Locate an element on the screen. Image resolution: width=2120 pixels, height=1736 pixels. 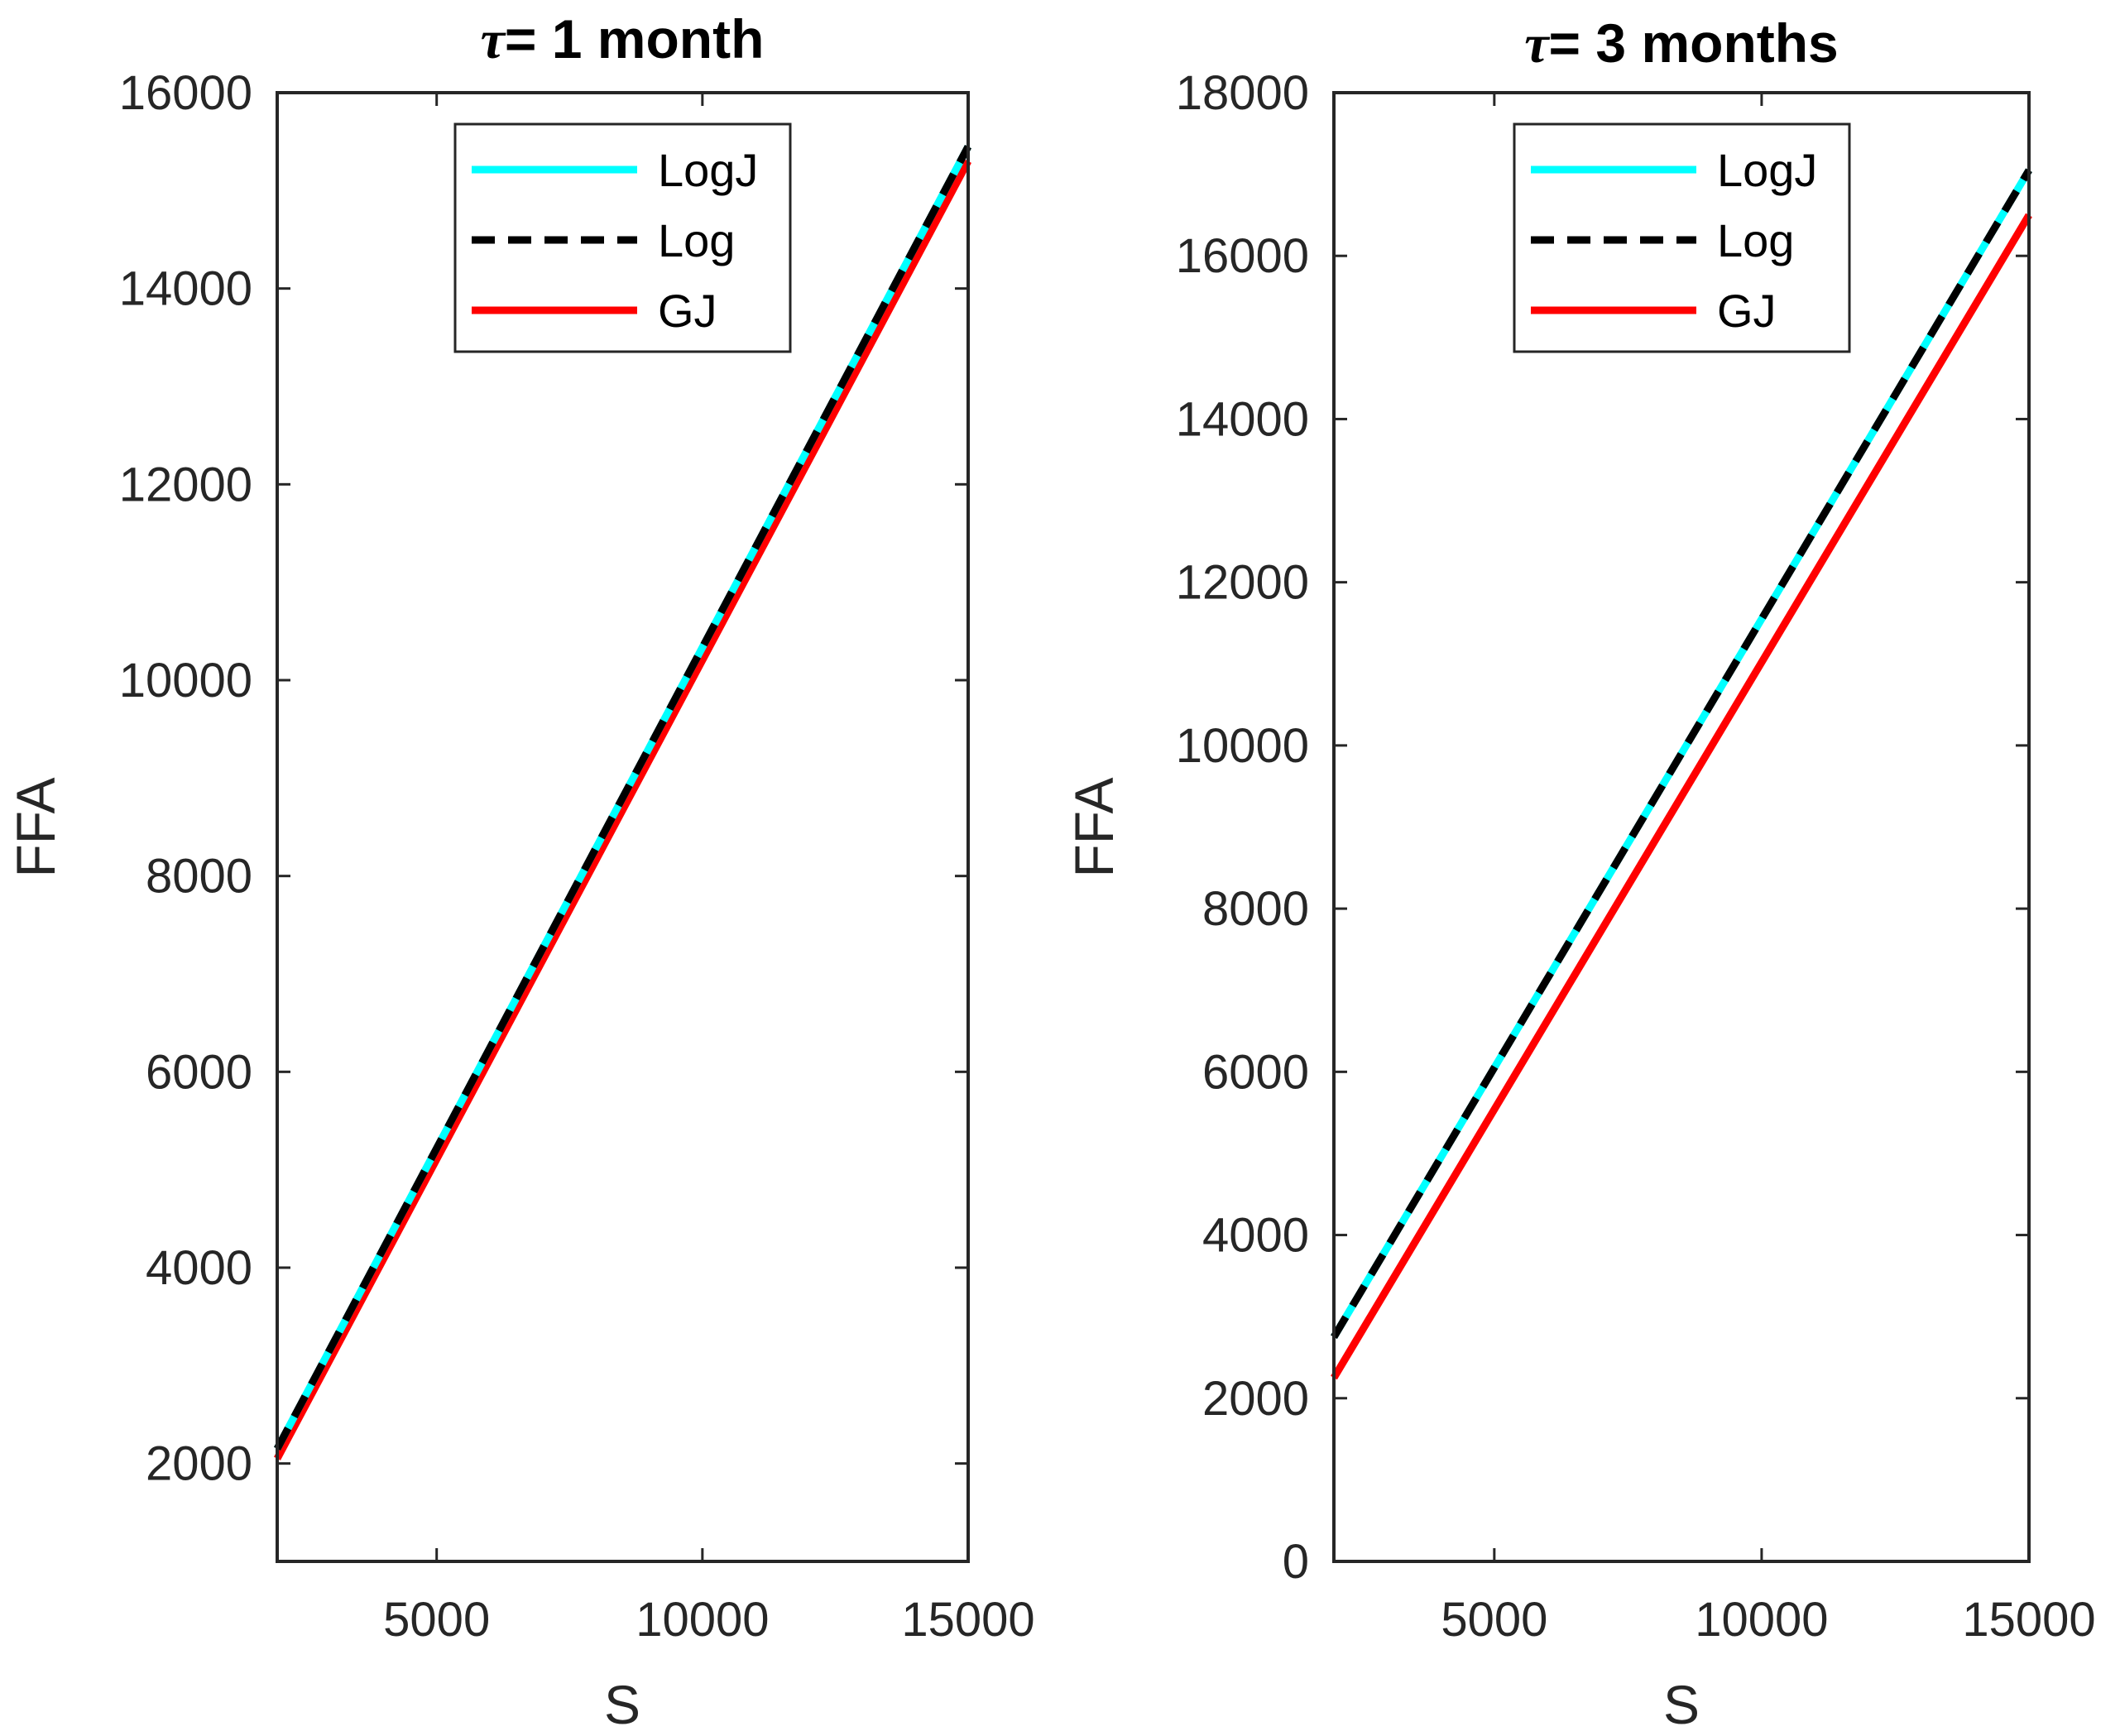
y-tick-label: 0 is located at coordinates (1296, 1562).